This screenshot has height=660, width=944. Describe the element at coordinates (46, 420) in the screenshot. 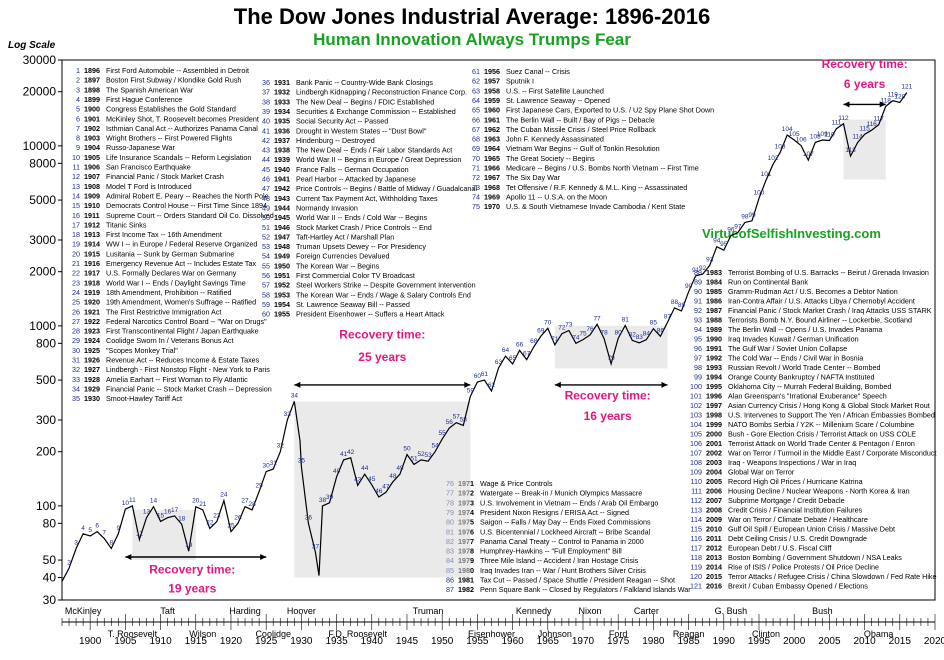

I see `y-tick-label: 300` at that location.